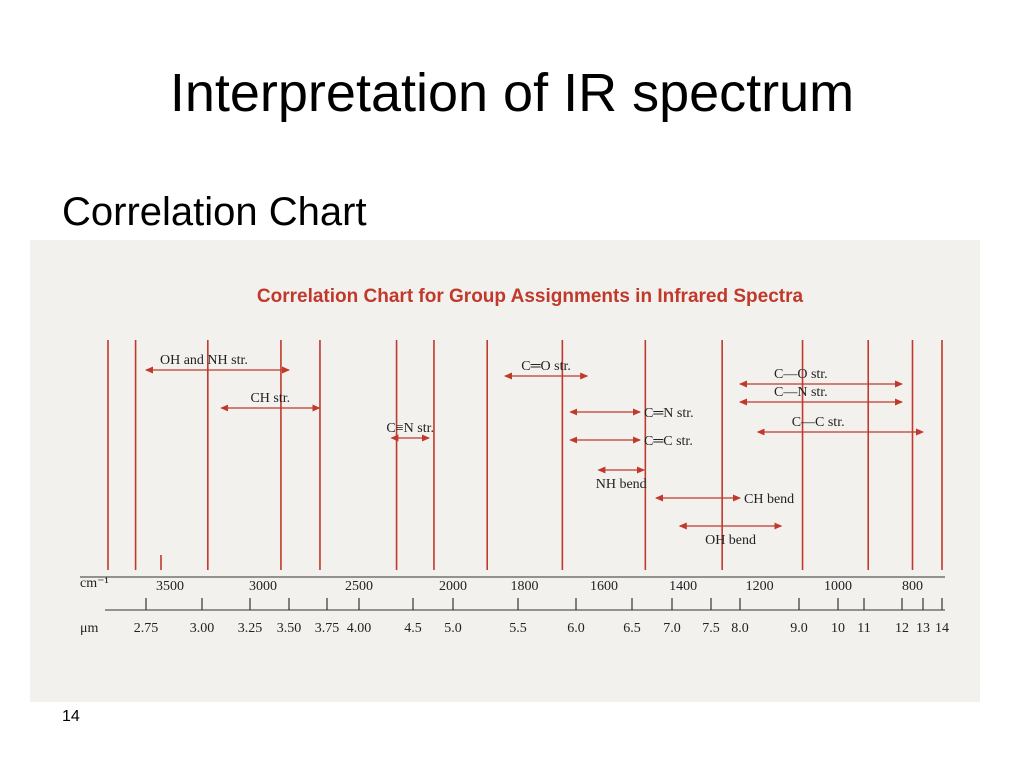 The image size is (1024, 768). I want to click on band-label: CH str., so click(270, 398).